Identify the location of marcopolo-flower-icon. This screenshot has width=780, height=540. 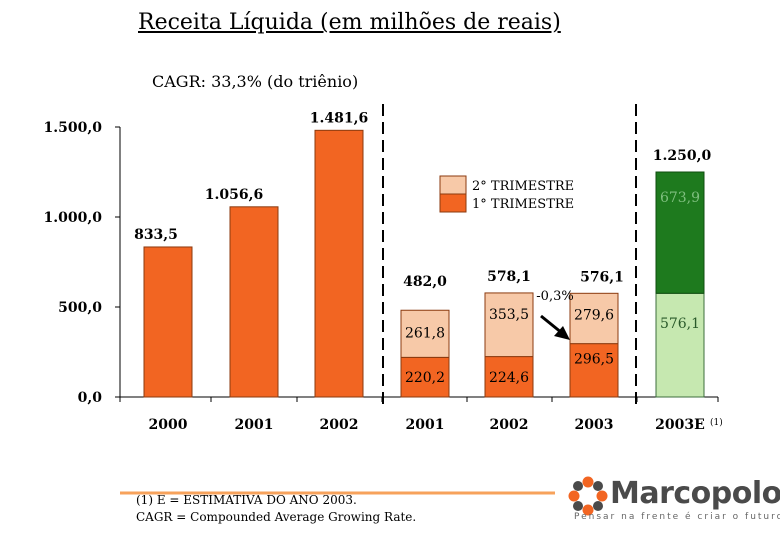
(588, 496).